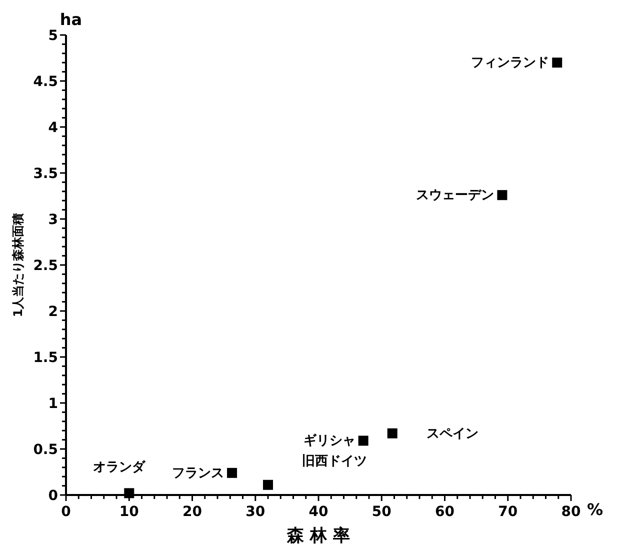  What do you see at coordinates (45, 358) in the screenshot?
I see `y-tick-label: 1.5` at bounding box center [45, 358].